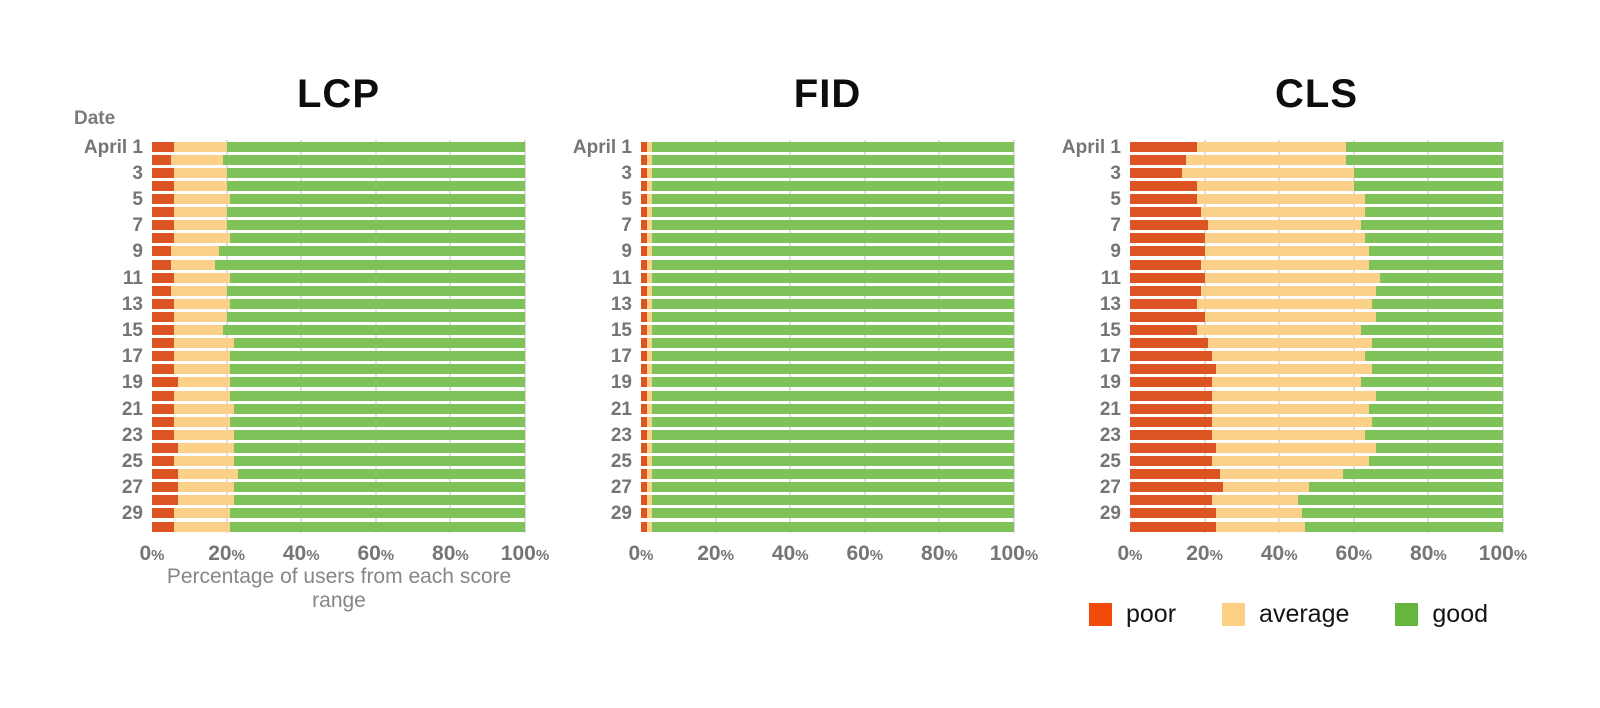 Image resolution: width=1600 pixels, height=708 pixels. I want to click on y-tick-label: 11, so click(1110, 278).